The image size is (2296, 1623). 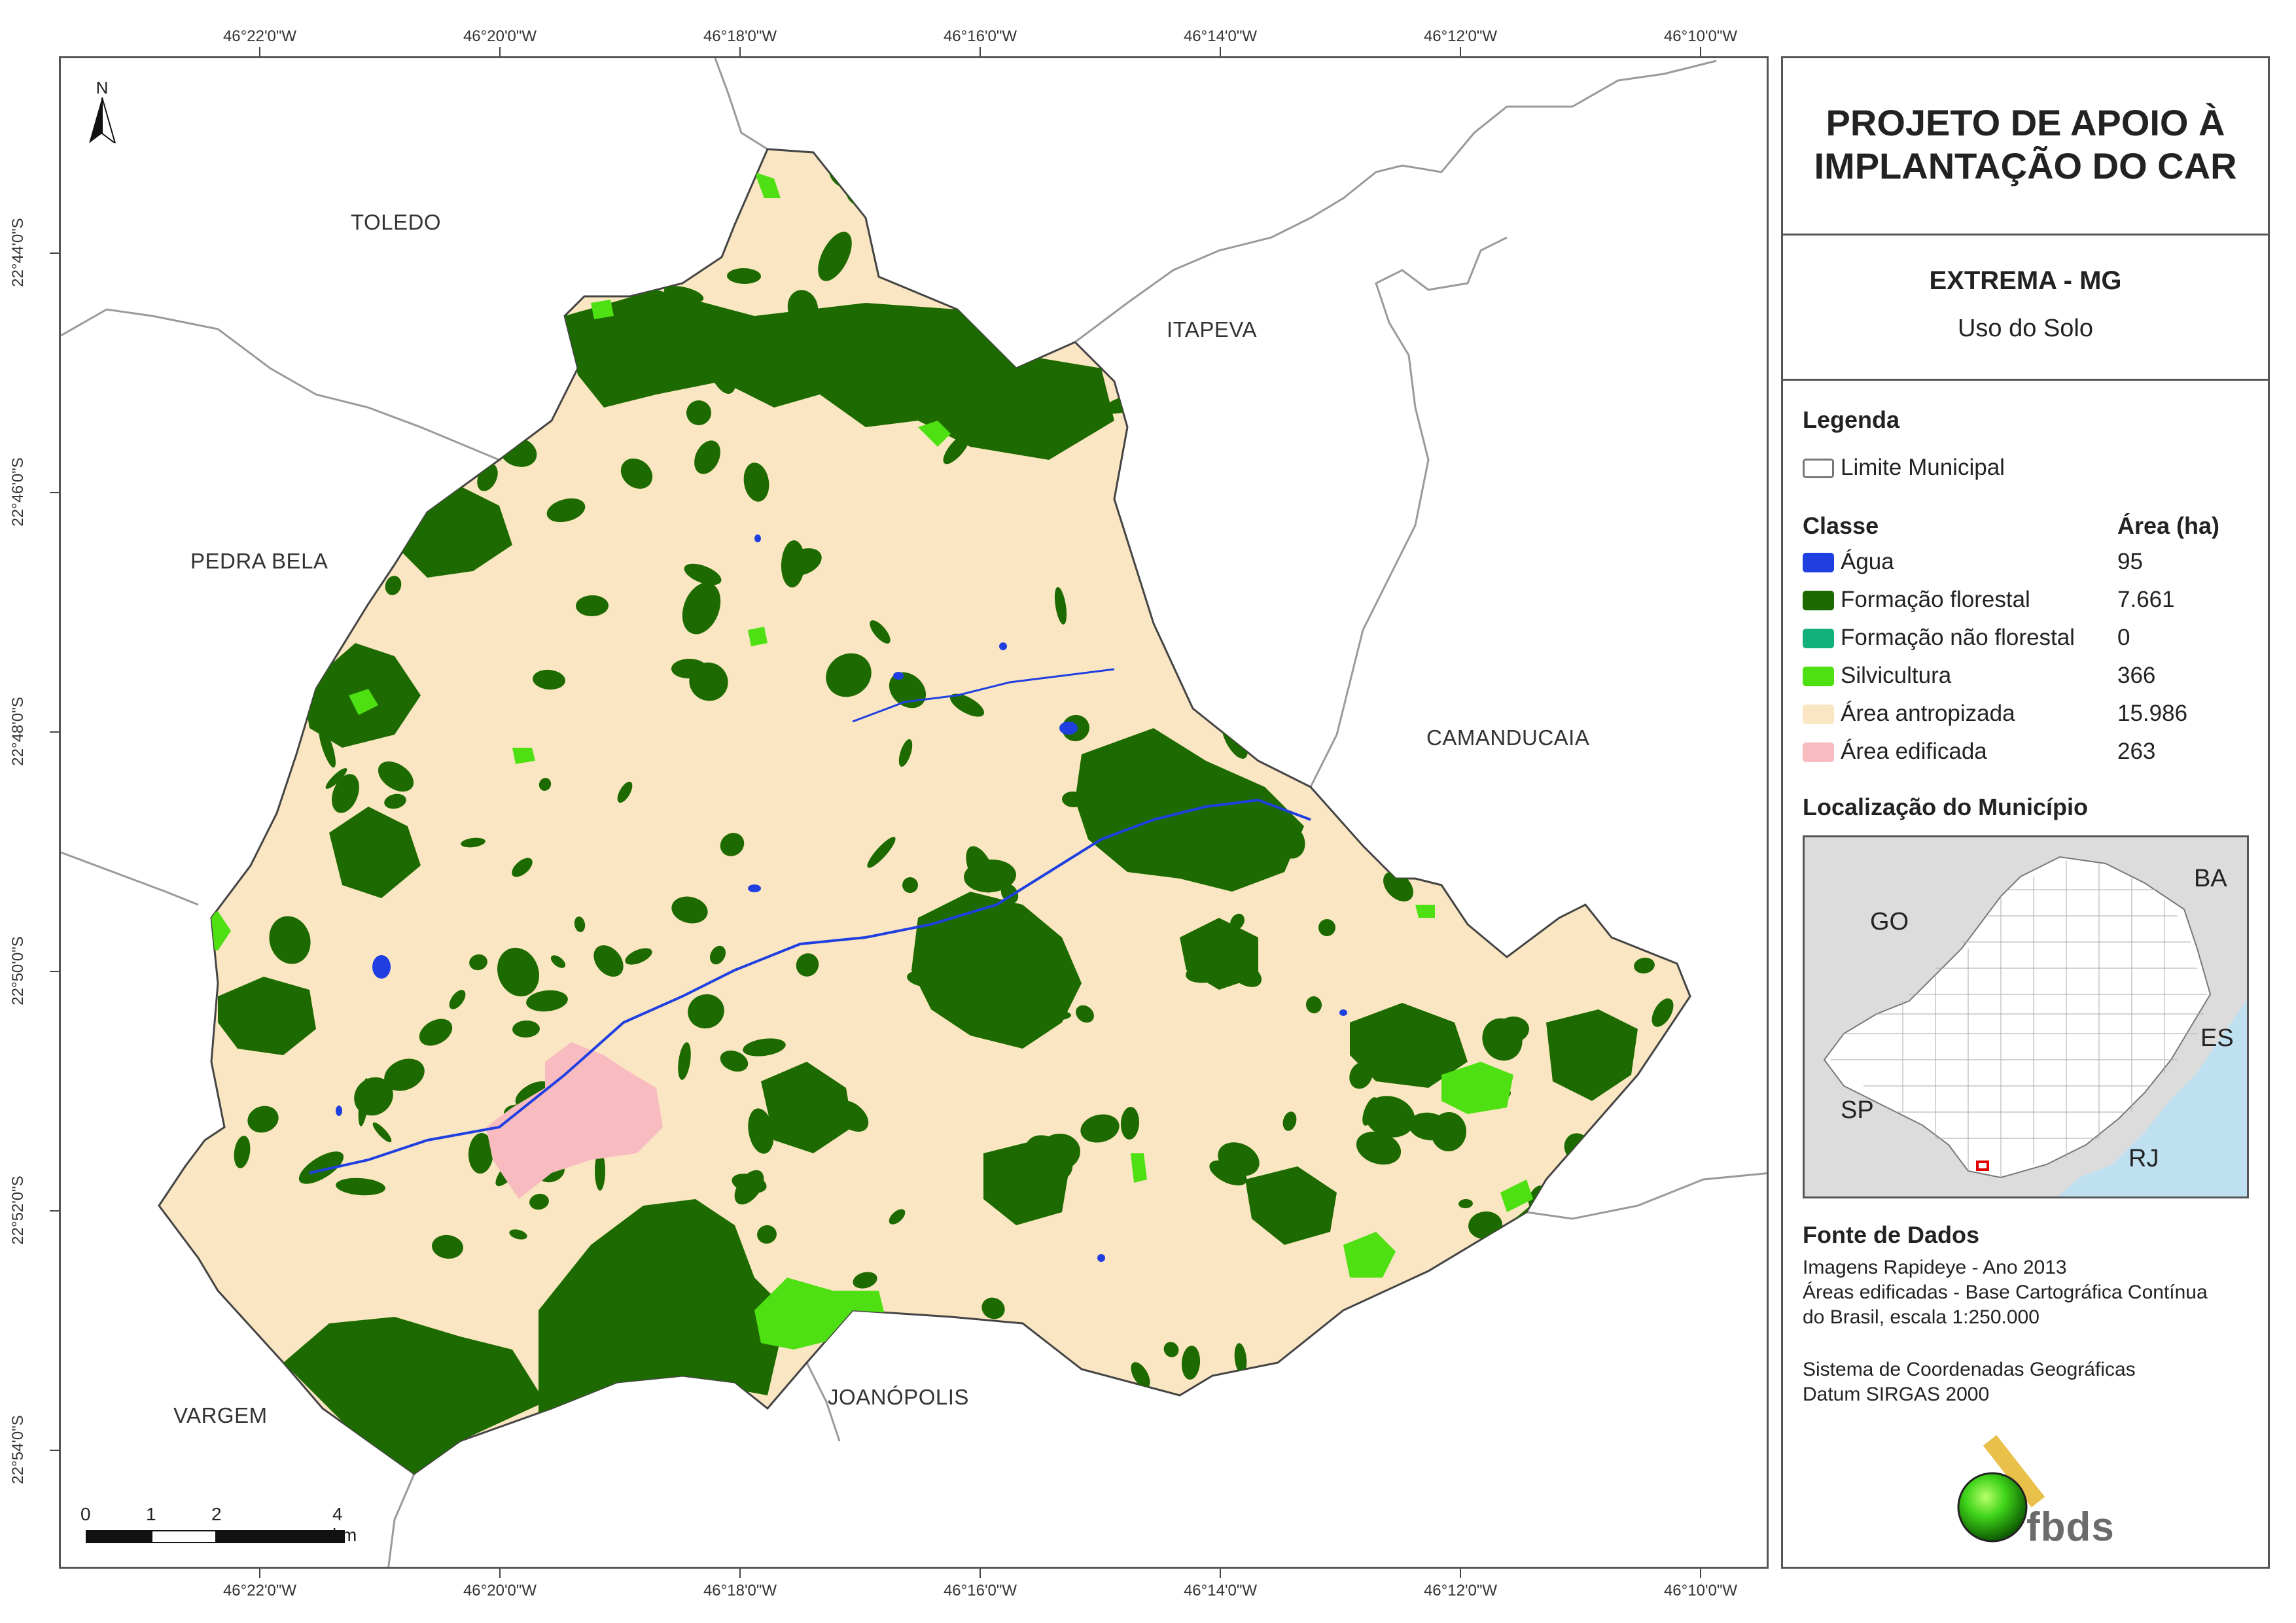 I want to click on lat-label: 22°44'0"S, so click(x=18, y=253).